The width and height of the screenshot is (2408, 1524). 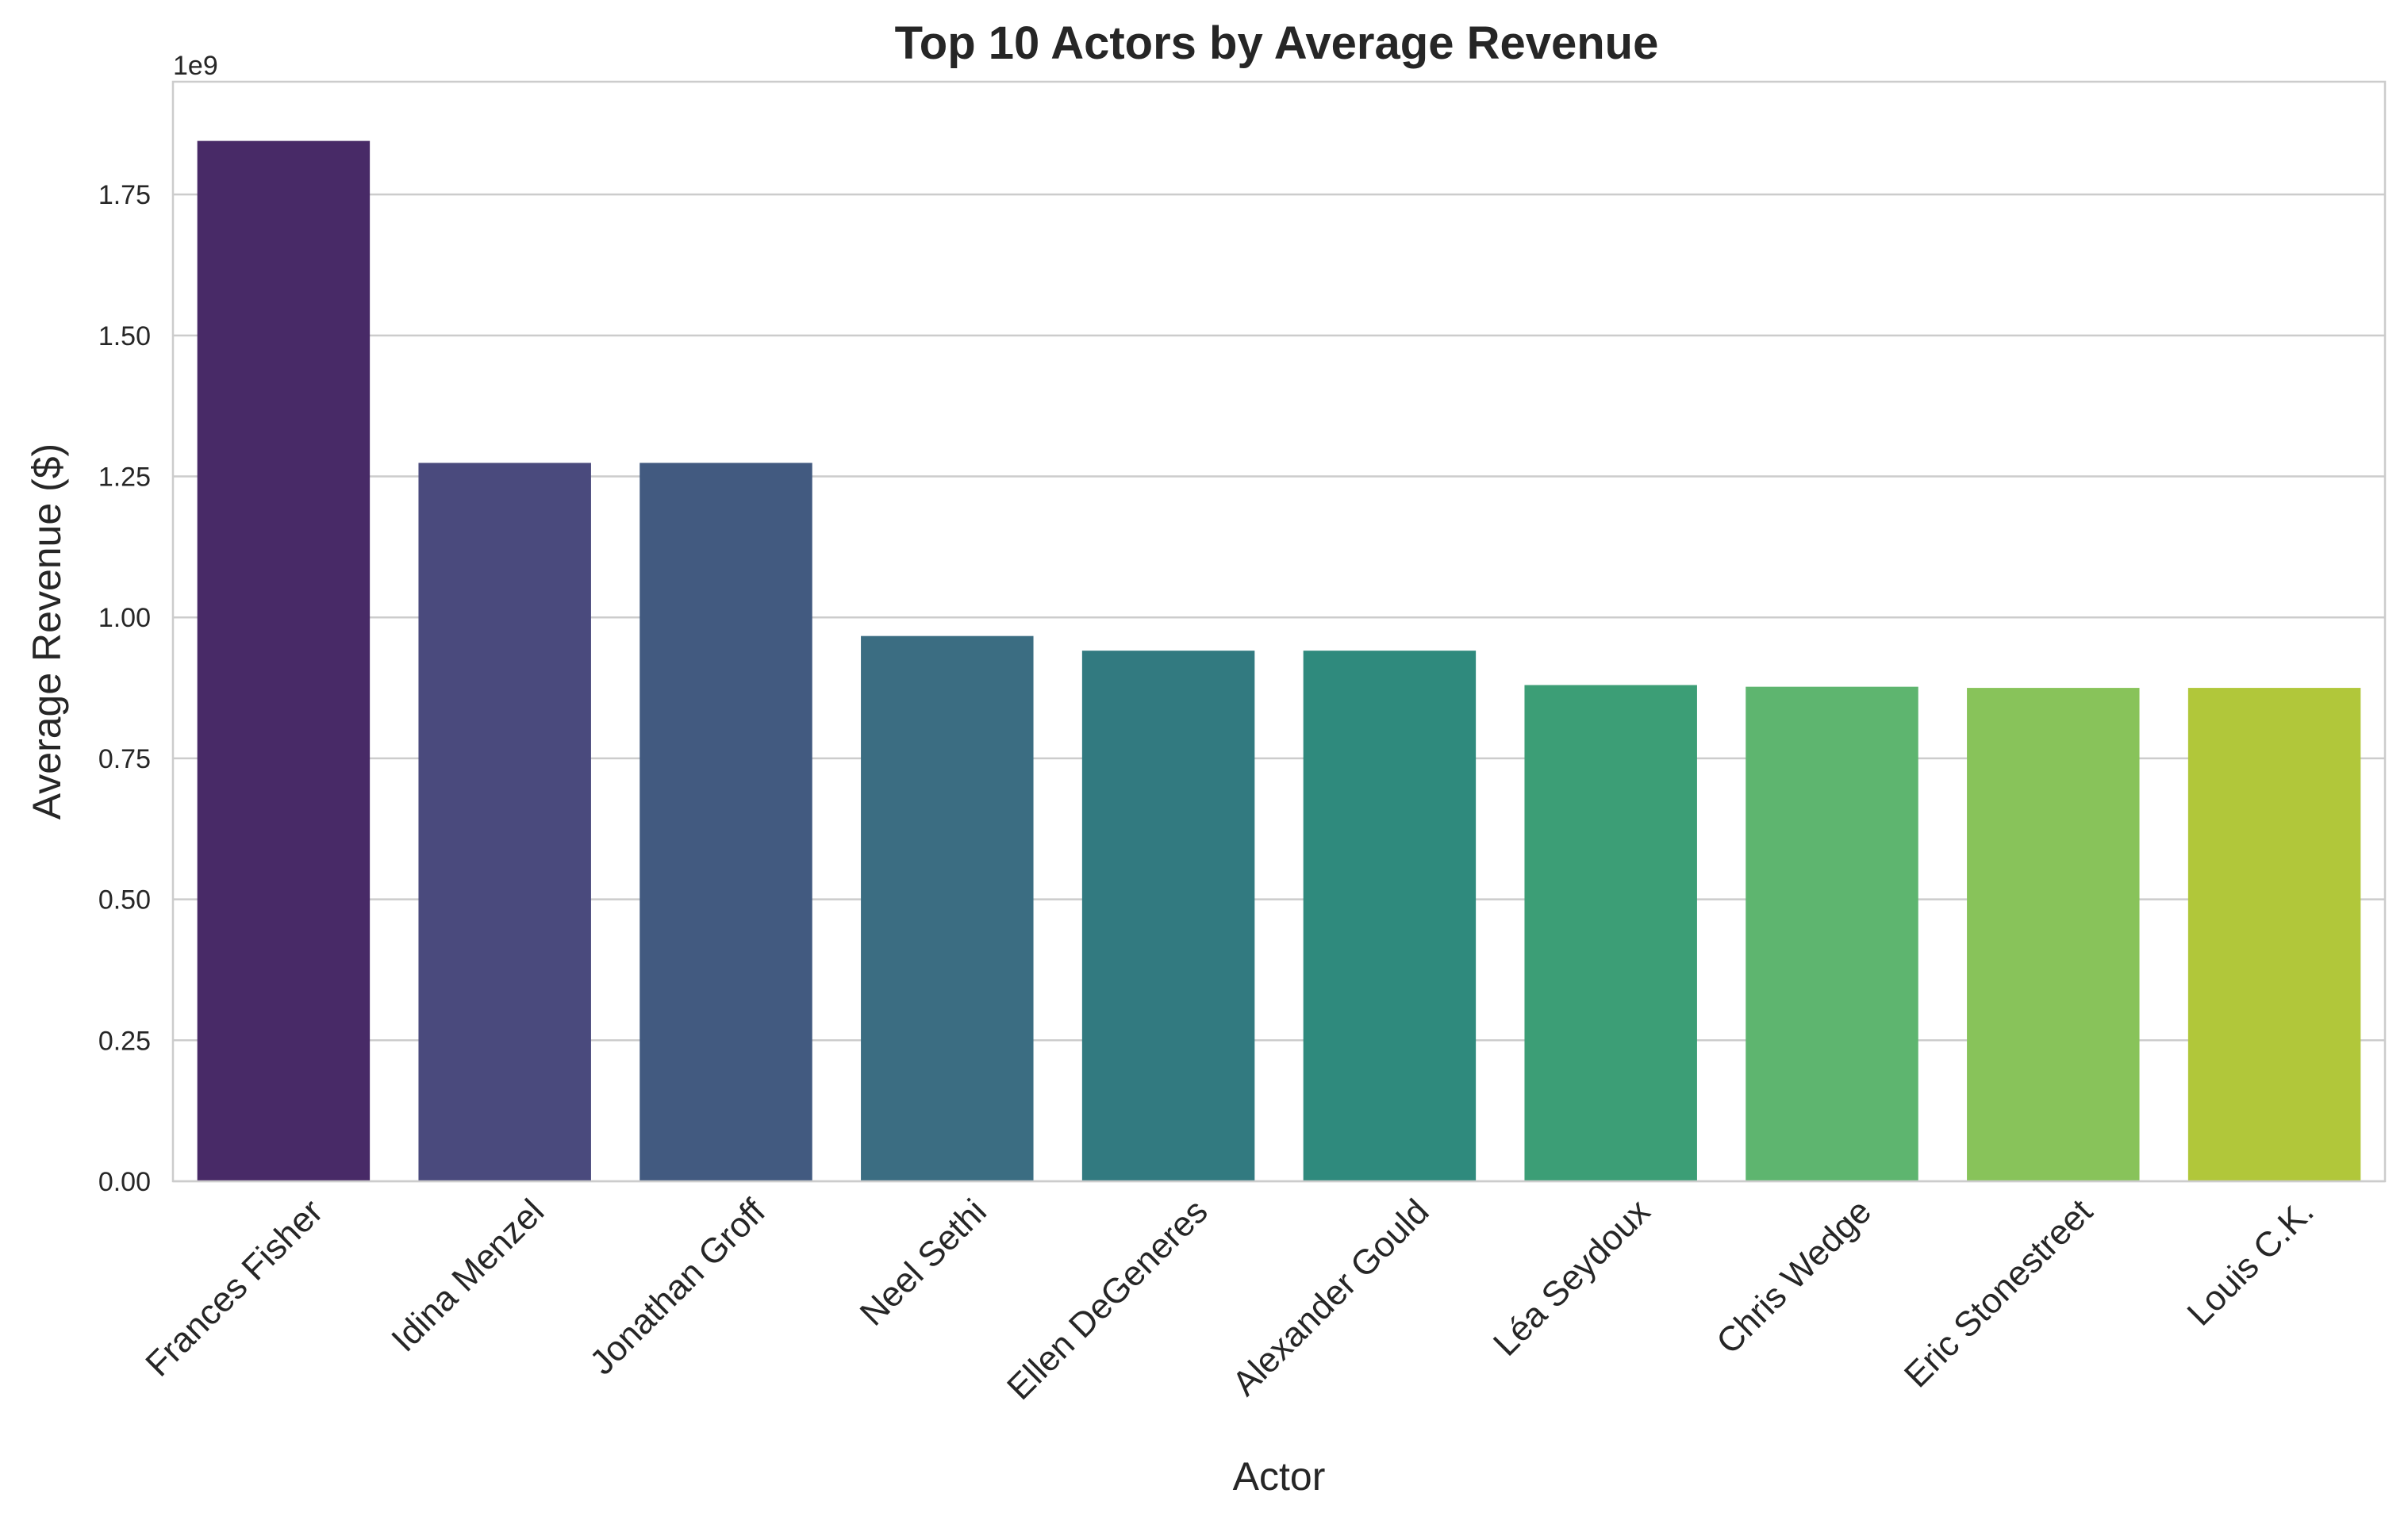 I want to click on x-tick-label: Eric Stonestreet, so click(x=1998, y=1294).